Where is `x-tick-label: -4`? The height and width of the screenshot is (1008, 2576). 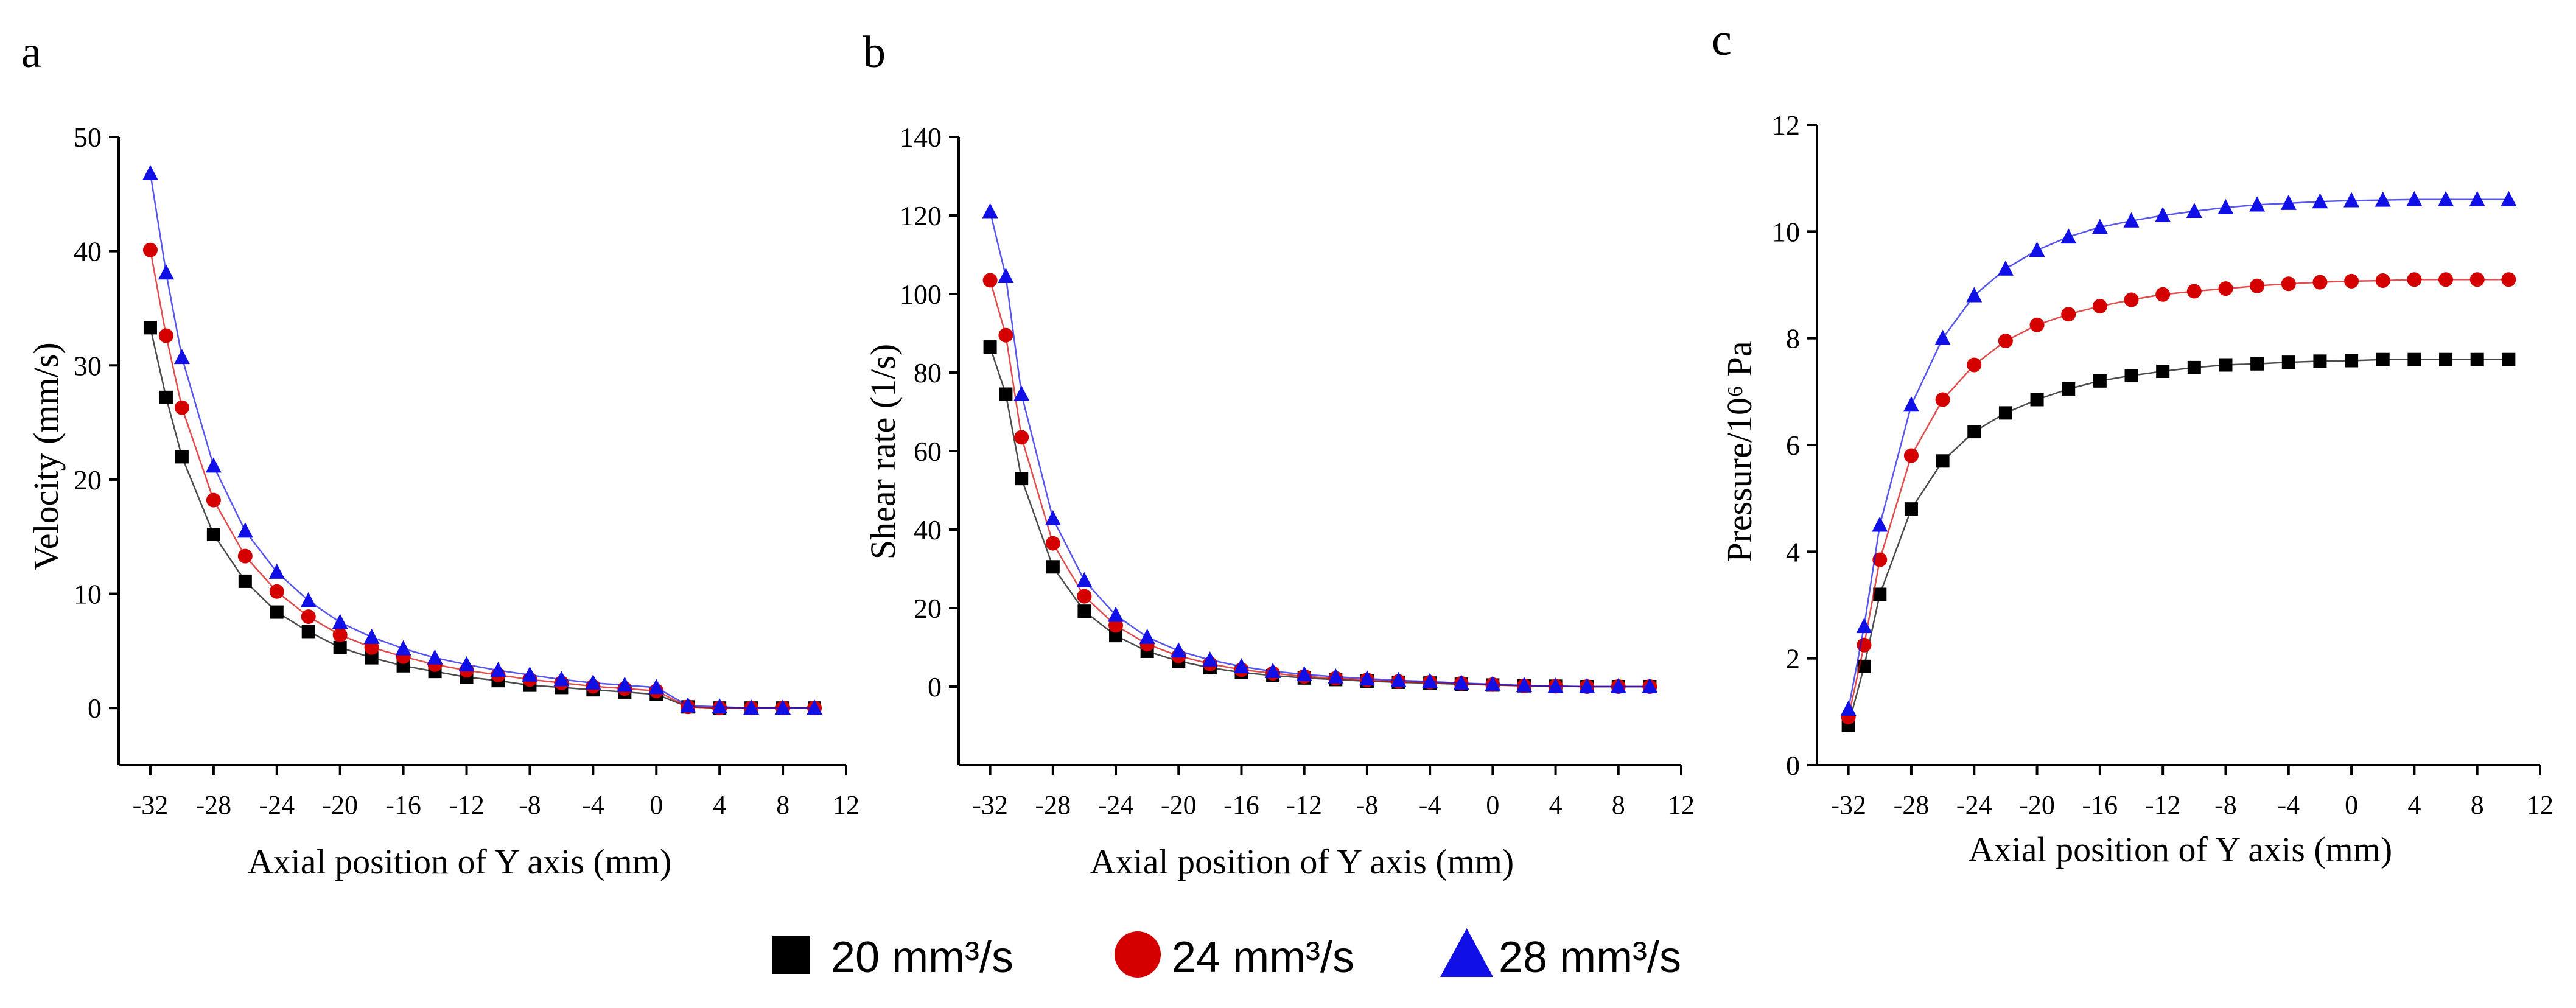 x-tick-label: -4 is located at coordinates (1430, 805).